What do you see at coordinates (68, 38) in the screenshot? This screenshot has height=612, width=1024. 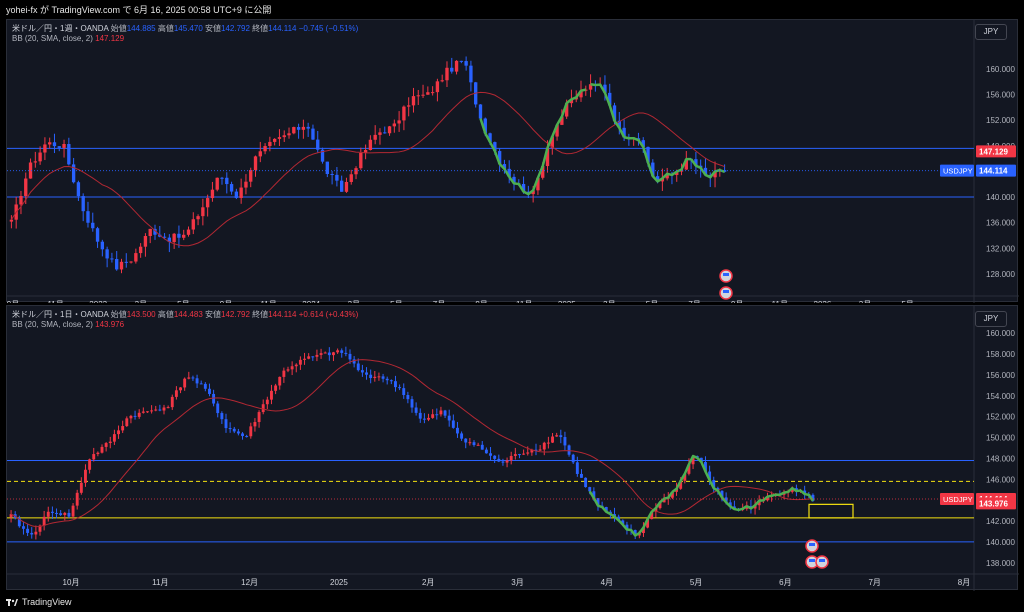 I see `weekly-bb-legend: BB (20, SMA, close, 2) 147.129` at bounding box center [68, 38].